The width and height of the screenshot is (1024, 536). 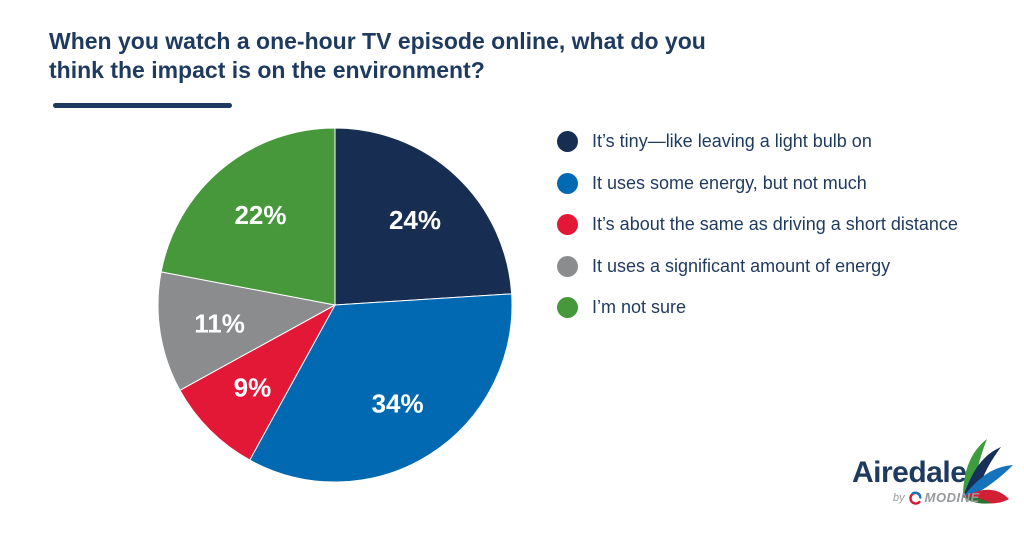 I want to click on legend-item-1: It’s tiny—like leaving a light bulb on, so click(x=757, y=141).